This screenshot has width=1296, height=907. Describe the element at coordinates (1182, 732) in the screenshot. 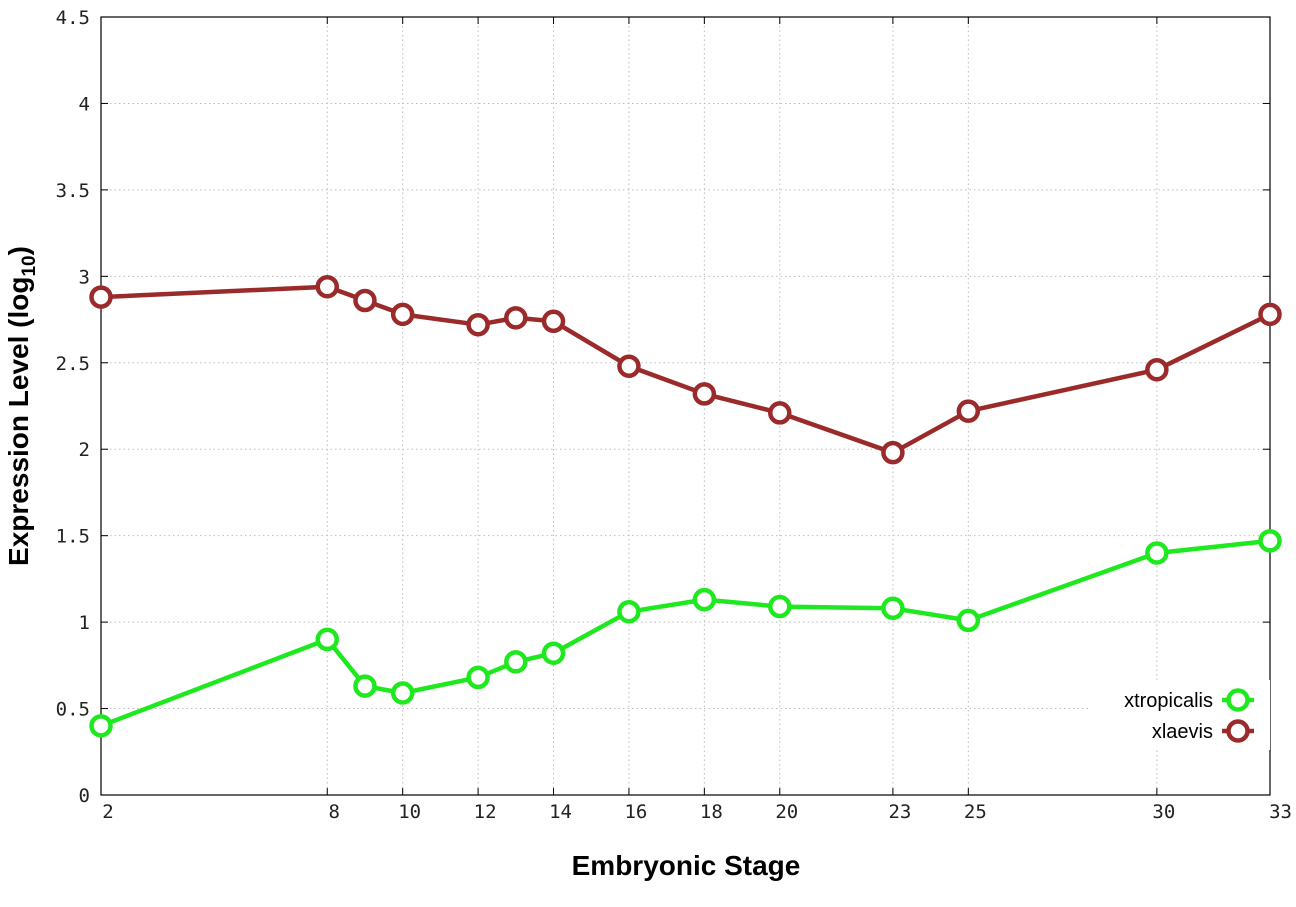

I see `legend-label: xlaevis` at that location.